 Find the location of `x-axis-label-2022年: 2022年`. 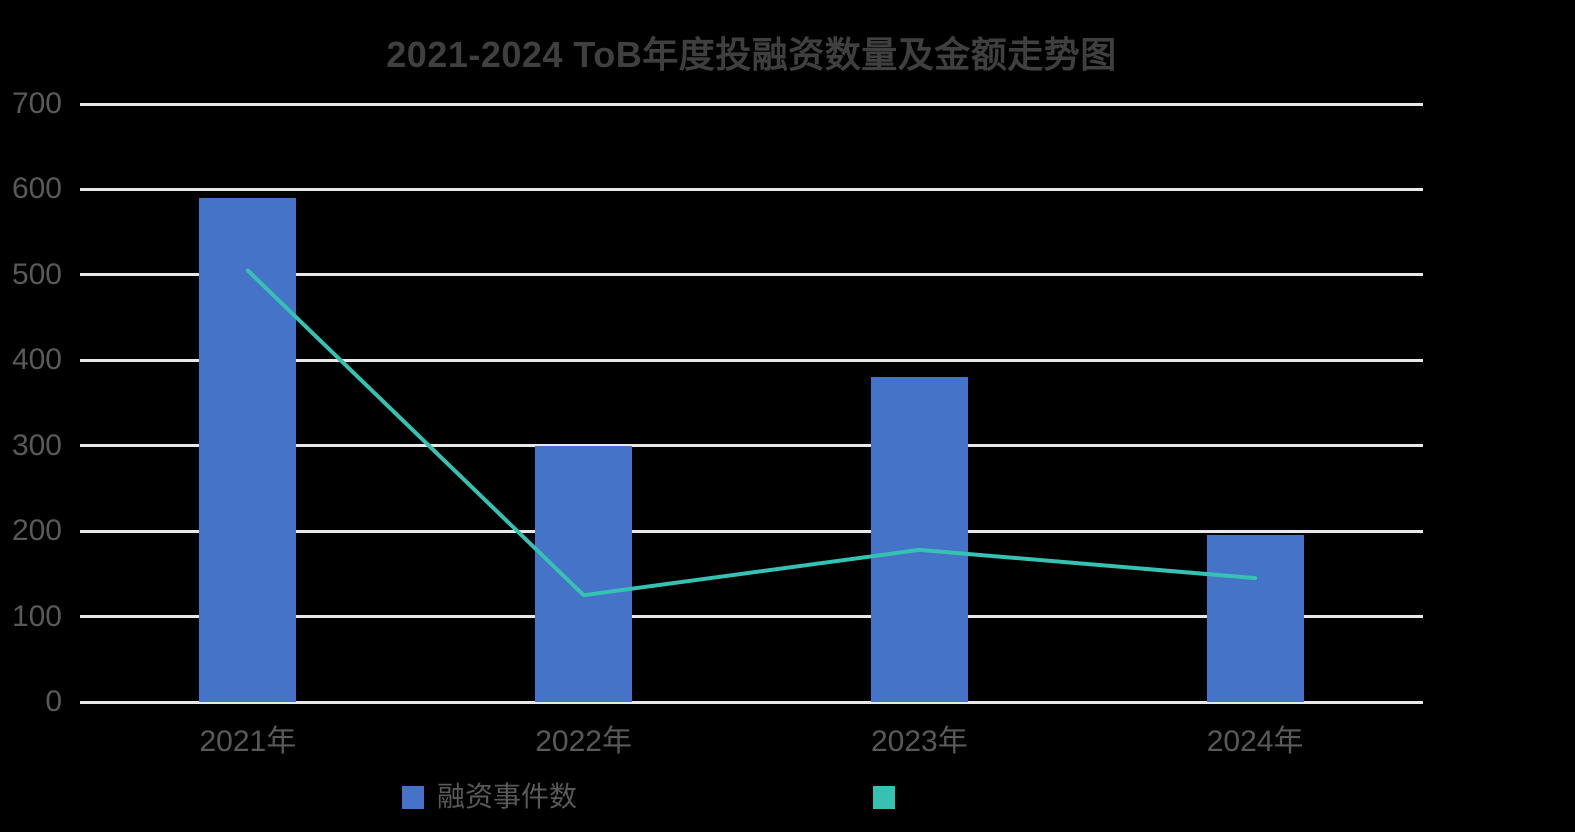

x-axis-label-2022年: 2022年 is located at coordinates (583, 741).